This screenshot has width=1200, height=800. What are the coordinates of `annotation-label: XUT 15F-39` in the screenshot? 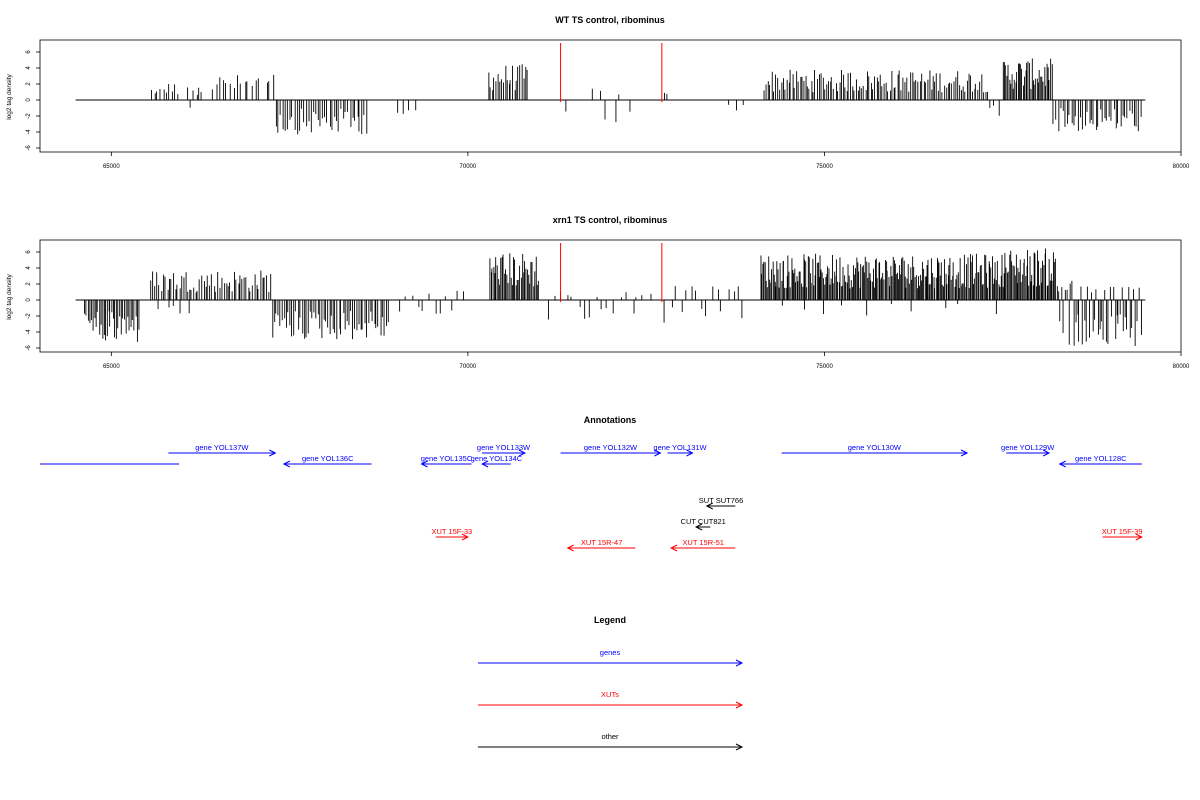 It's located at (1122, 531).